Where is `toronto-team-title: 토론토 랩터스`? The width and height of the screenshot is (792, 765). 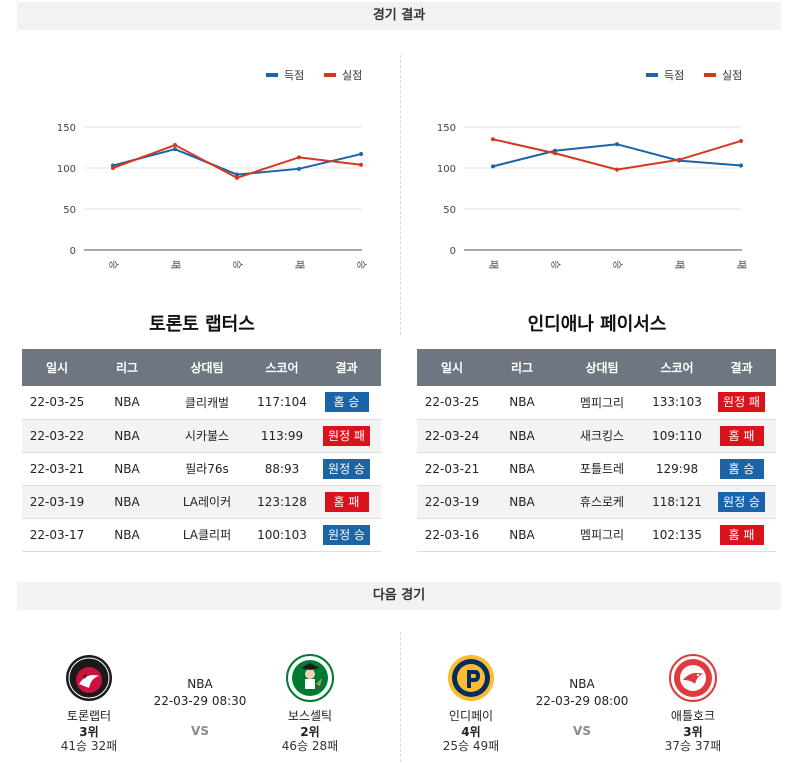 toronto-team-title: 토론토 랩터스 is located at coordinates (202, 324).